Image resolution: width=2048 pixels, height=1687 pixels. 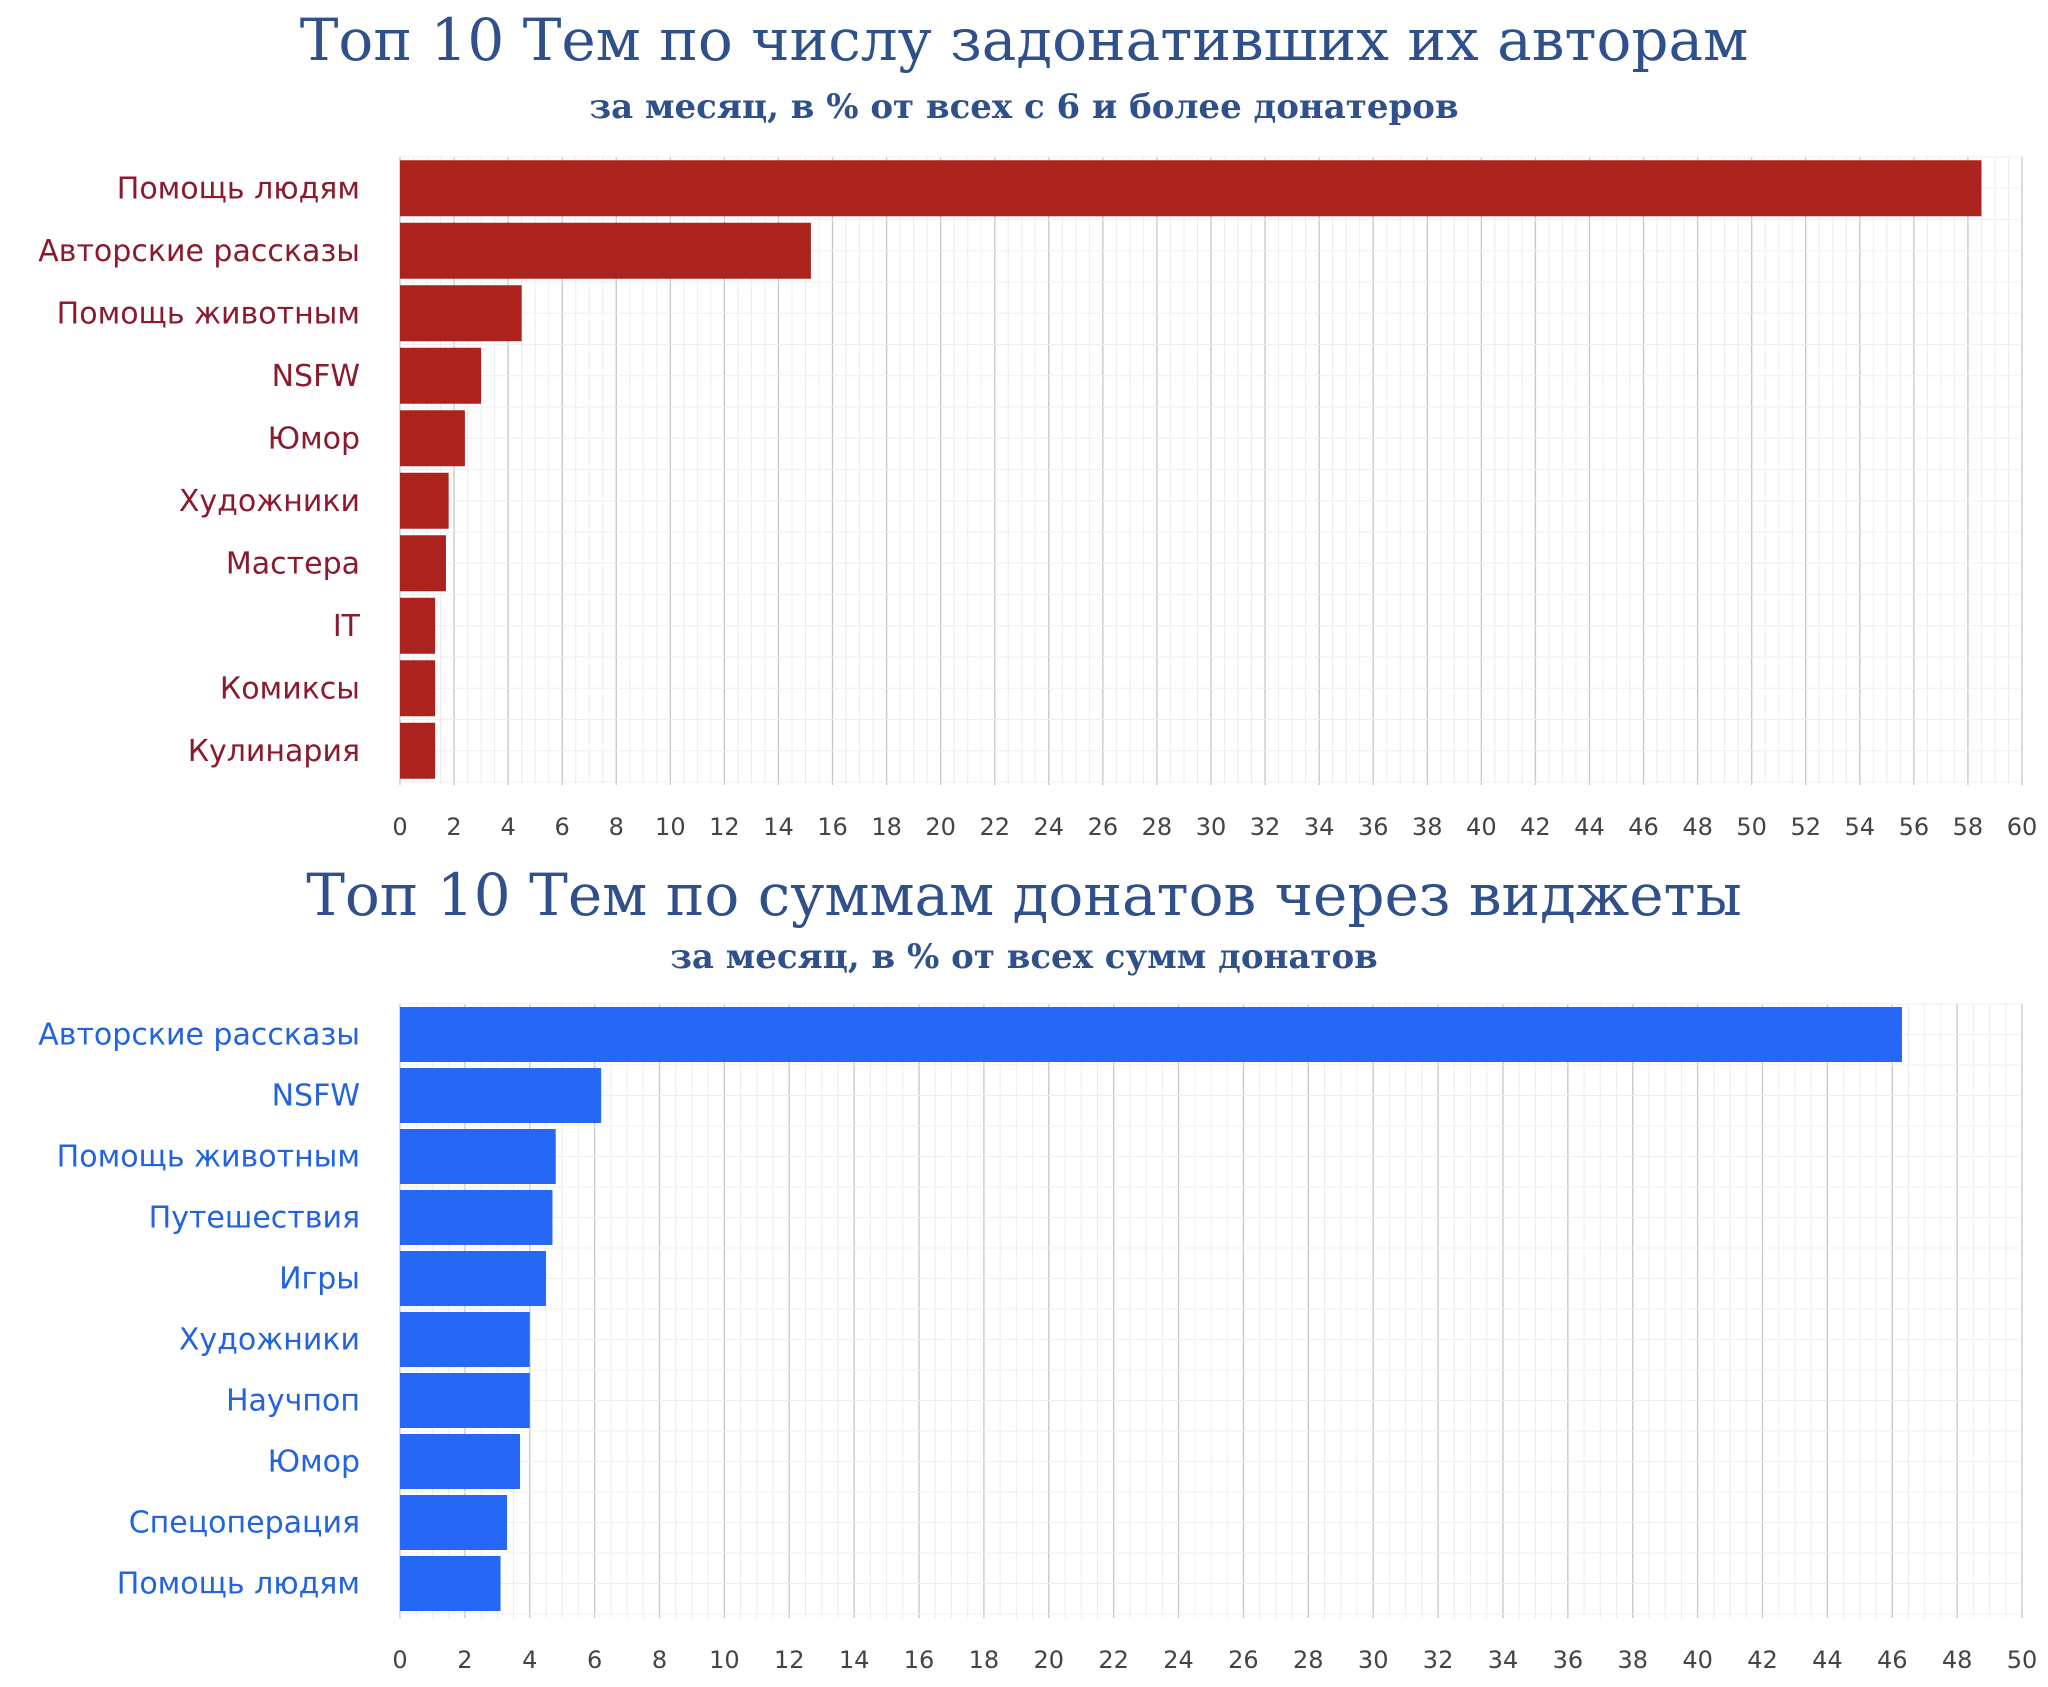 What do you see at coordinates (1892, 1660) in the screenshot?
I see `x-tick-label: 46` at bounding box center [1892, 1660].